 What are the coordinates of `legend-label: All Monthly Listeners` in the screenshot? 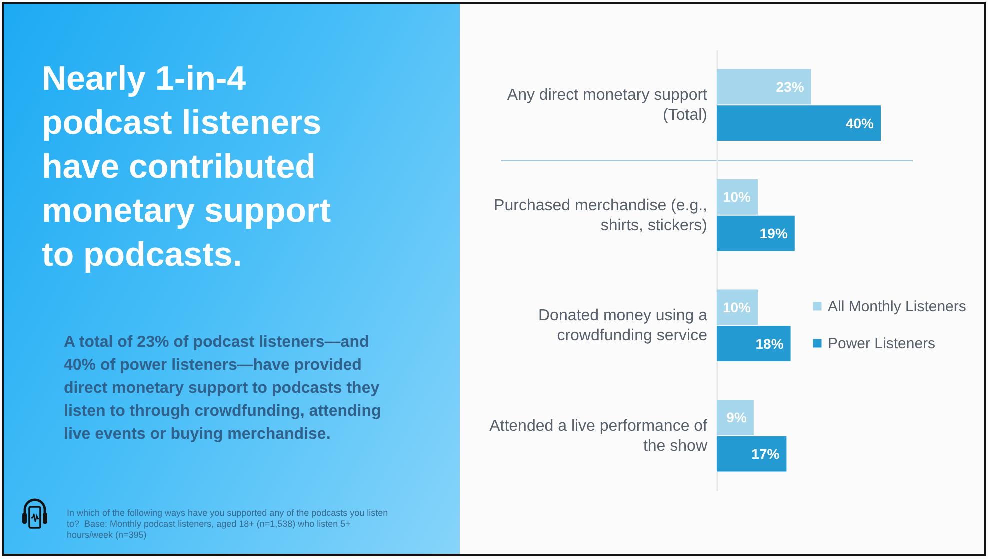 It's located at (897, 307).